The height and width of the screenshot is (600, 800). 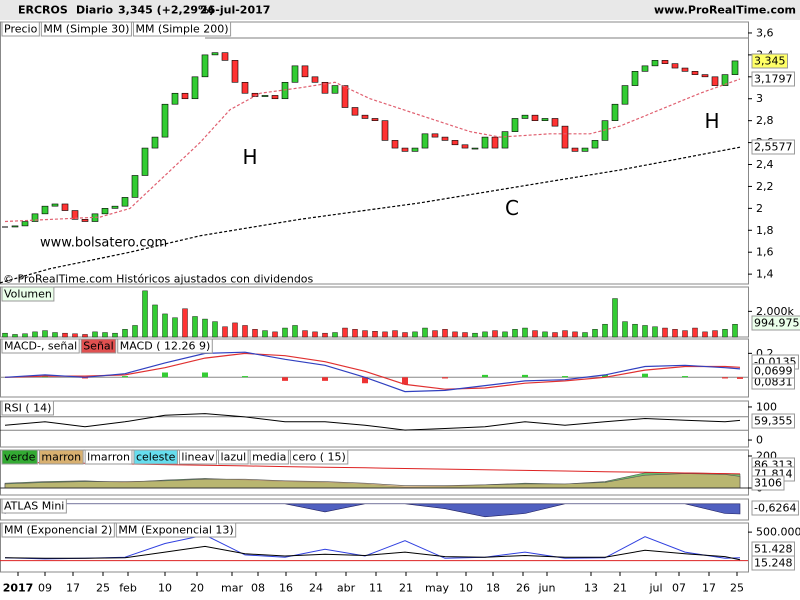 I want to click on ema-line, so click(x=372, y=553).